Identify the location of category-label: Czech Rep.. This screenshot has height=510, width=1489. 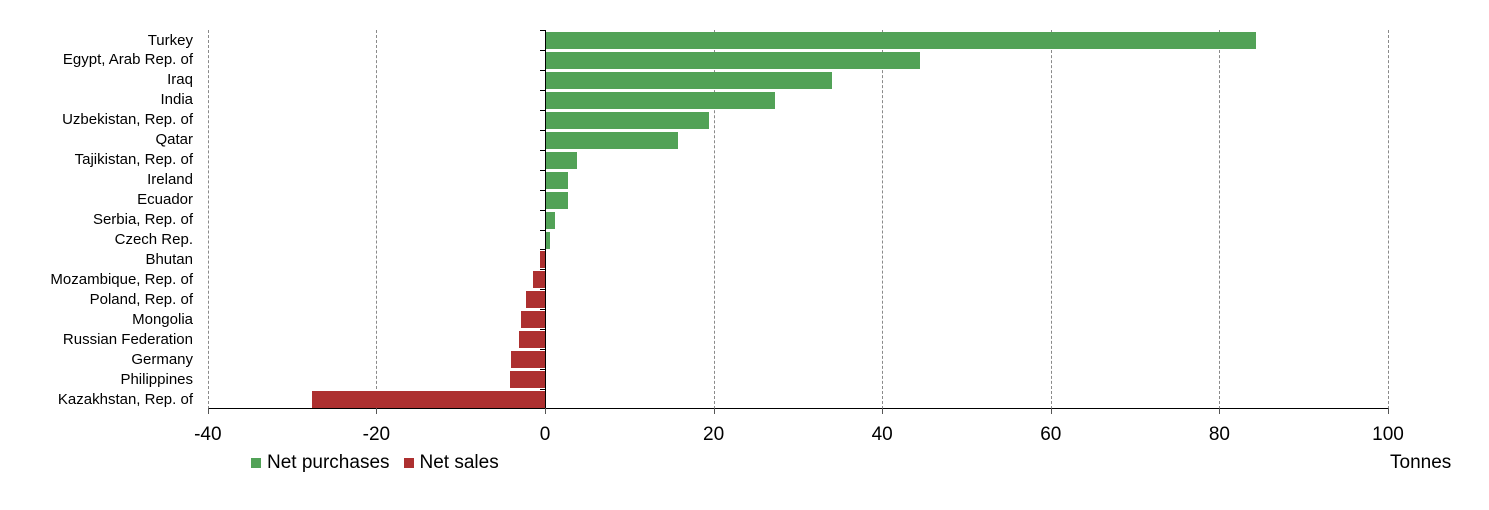
(153, 239).